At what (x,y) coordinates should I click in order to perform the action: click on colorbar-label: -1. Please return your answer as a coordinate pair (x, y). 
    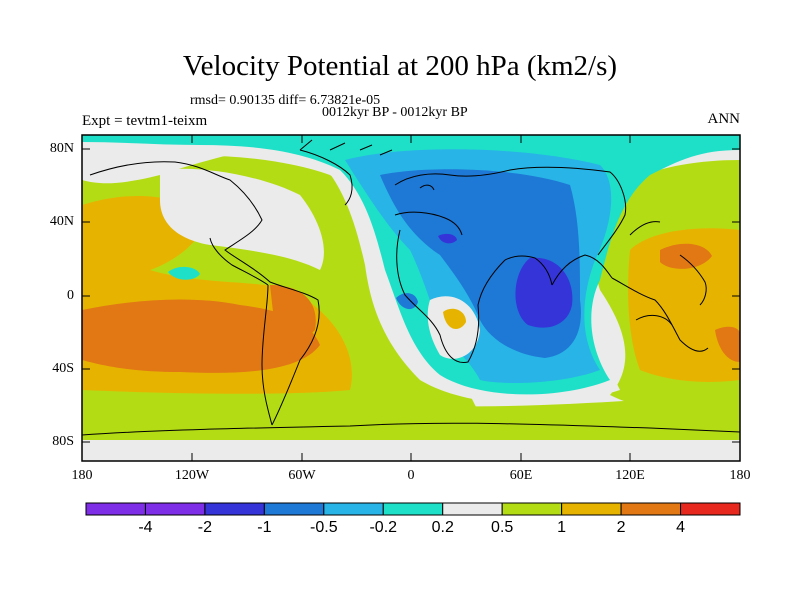
    Looking at the image, I should click on (264, 527).